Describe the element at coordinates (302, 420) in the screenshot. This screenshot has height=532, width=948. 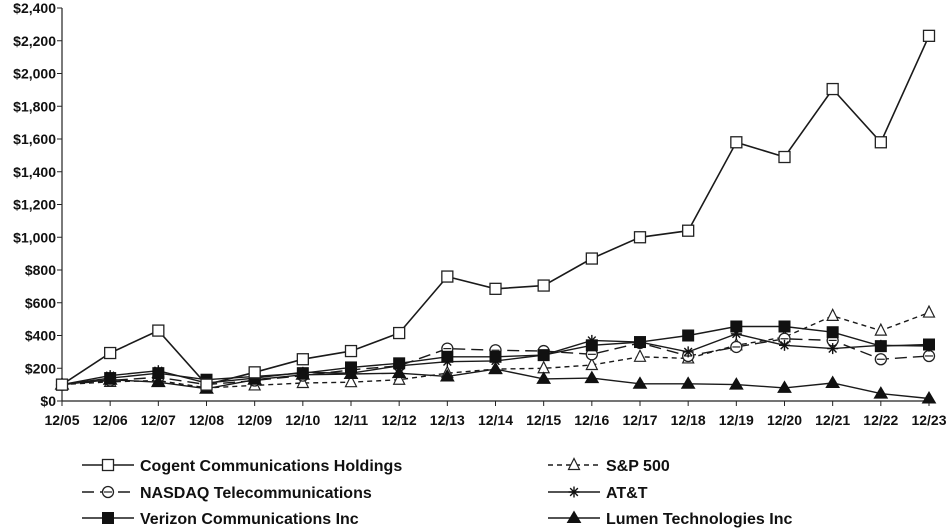
I see `x-tick-label: 12/10` at that location.